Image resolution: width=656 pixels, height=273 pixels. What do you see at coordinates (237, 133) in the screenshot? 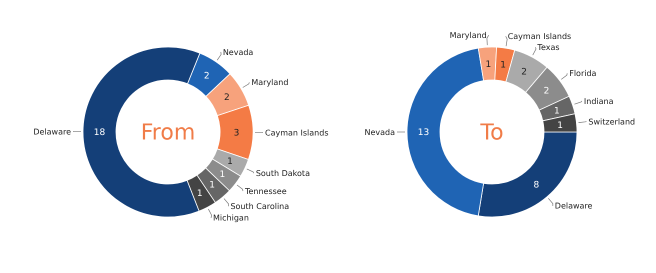
I see `data-label: 3` at bounding box center [237, 133].